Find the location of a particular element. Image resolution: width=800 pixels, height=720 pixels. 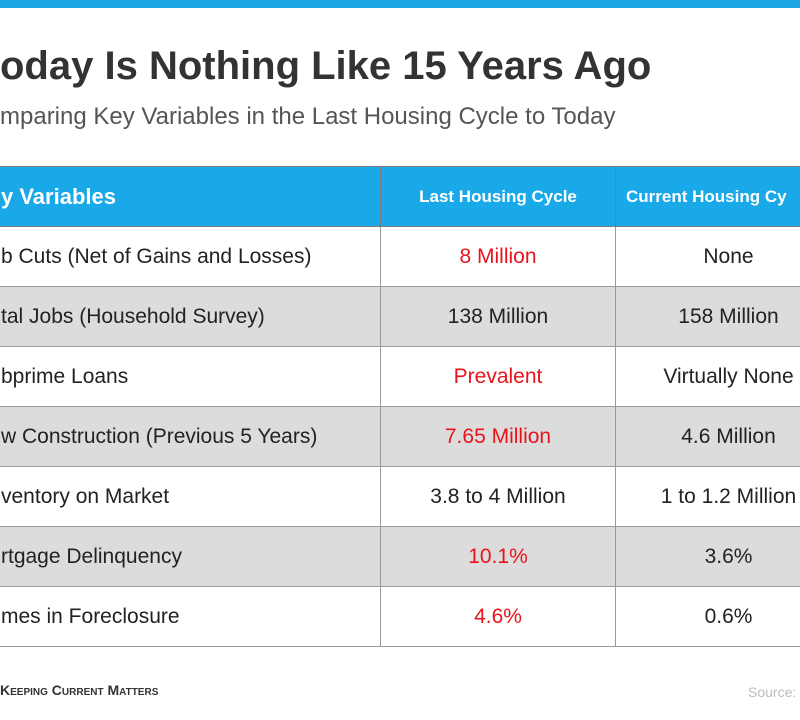

table-cell: 158 Million is located at coordinates (707, 316).